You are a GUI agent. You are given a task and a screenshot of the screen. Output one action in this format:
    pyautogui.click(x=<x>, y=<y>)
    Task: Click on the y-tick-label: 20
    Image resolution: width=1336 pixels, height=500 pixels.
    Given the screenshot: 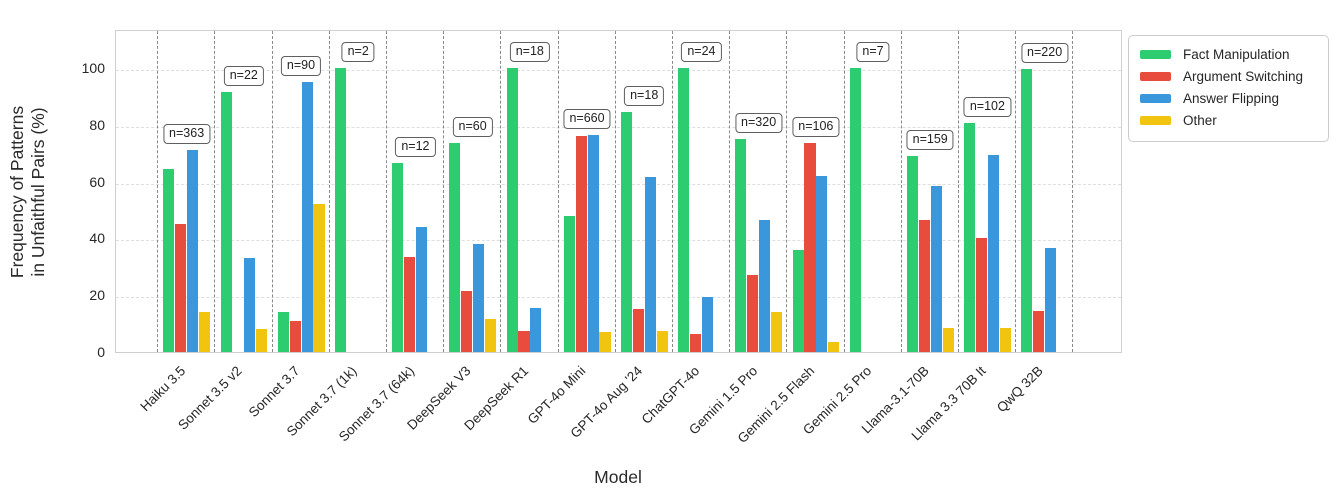 What is the action you would take?
    pyautogui.click(x=97, y=295)
    